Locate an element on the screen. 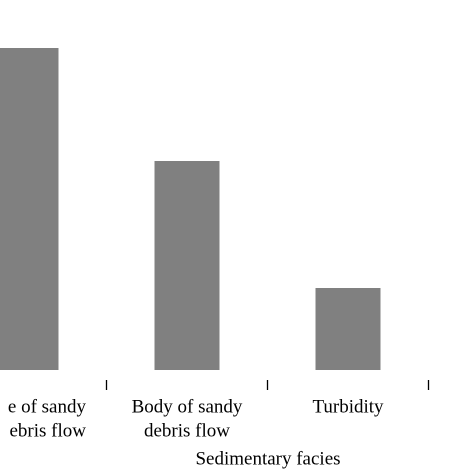  x-axis-title: Sedimentary facies is located at coordinates (267, 458).